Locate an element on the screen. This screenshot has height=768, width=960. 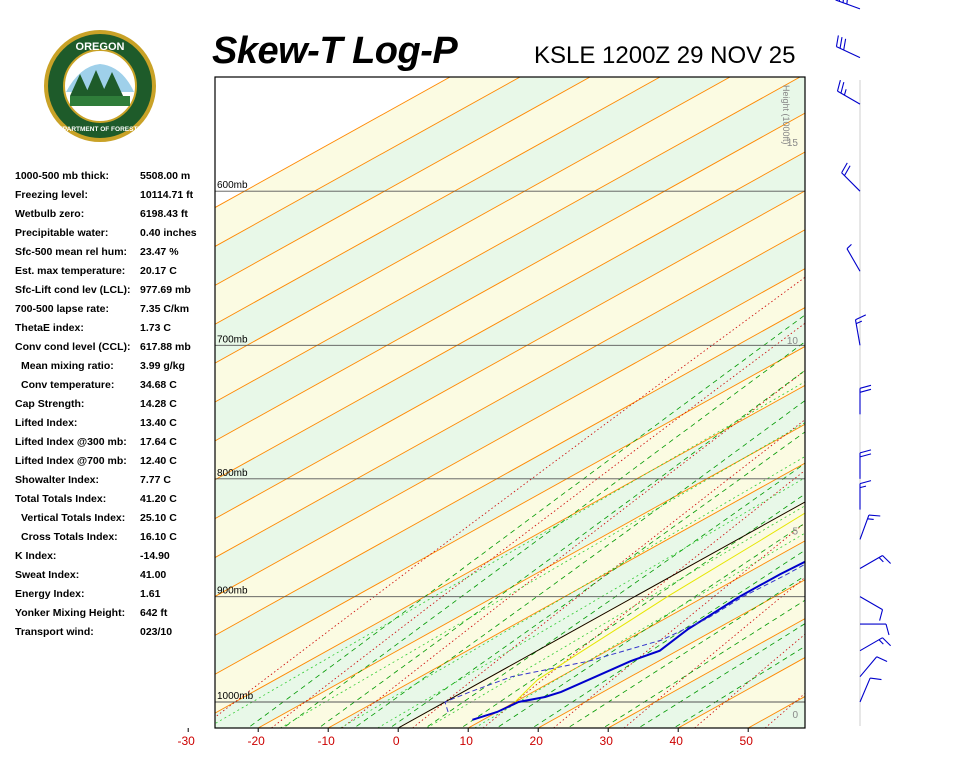
stat-label: Lifted Index @300 mb: is located at coordinates (71, 442).